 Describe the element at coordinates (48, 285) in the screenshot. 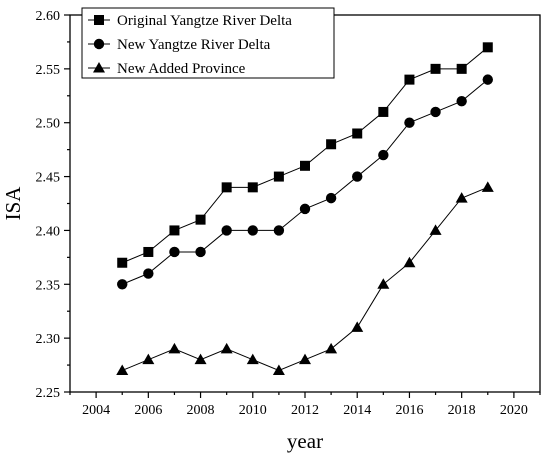

I see `y-tick-label: 2.35` at that location.